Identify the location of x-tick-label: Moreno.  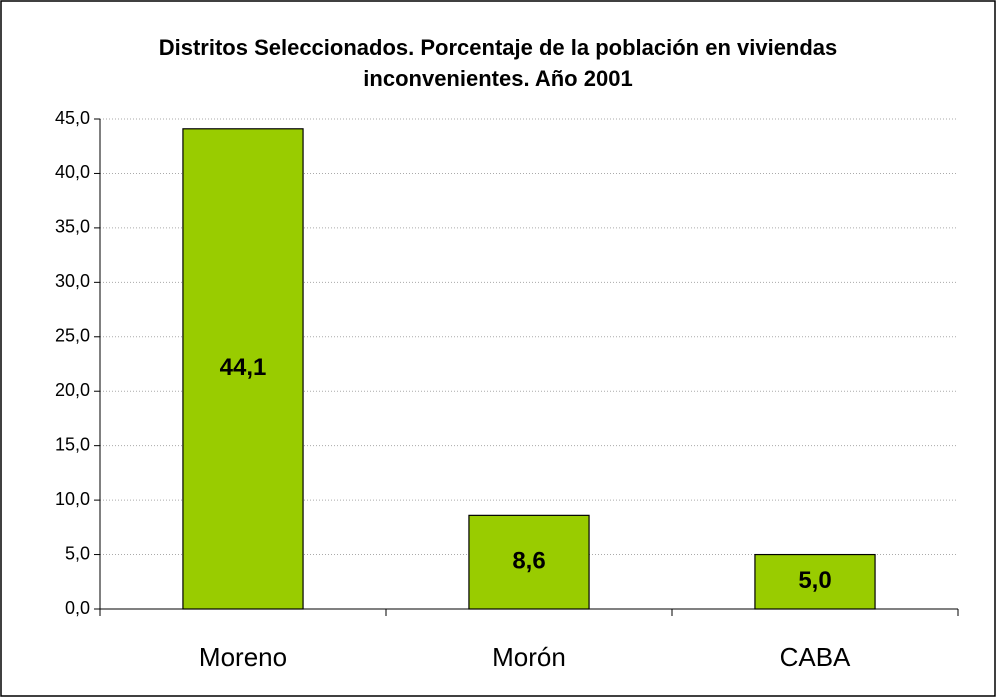
(243, 657).